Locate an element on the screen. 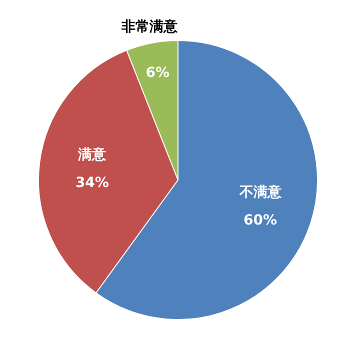 The width and height of the screenshot is (355, 355). slice-label: 非常满意 is located at coordinates (149, 26).